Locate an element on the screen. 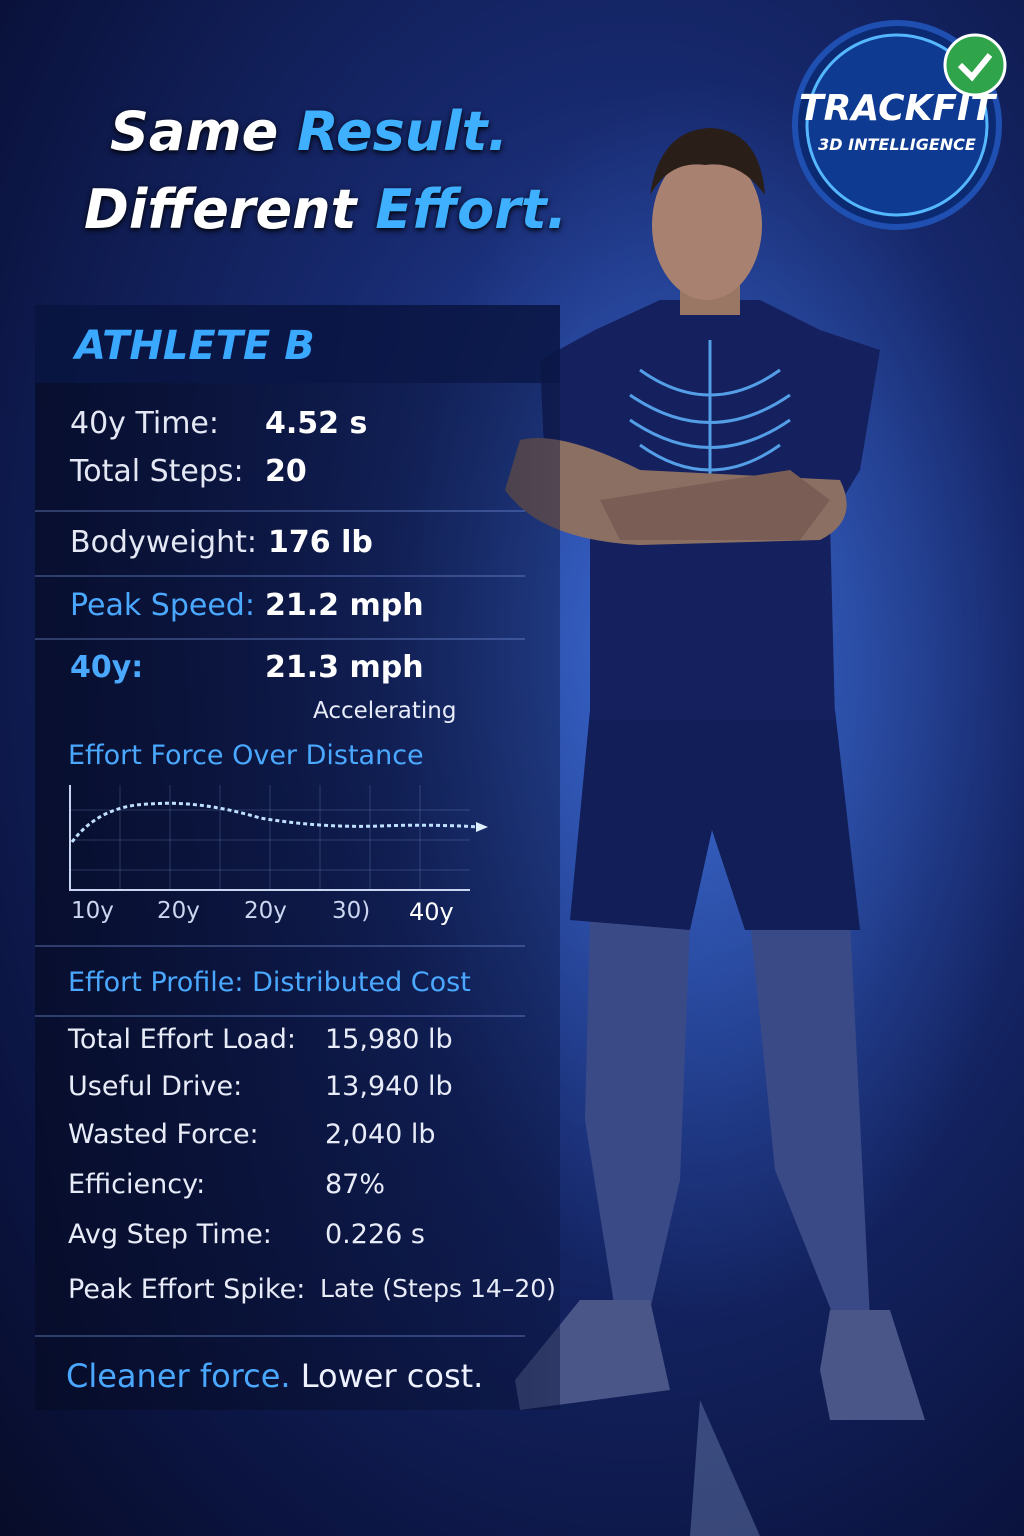 This screenshot has width=1024, height=1536. row-label: 40y Time: is located at coordinates (144, 423).